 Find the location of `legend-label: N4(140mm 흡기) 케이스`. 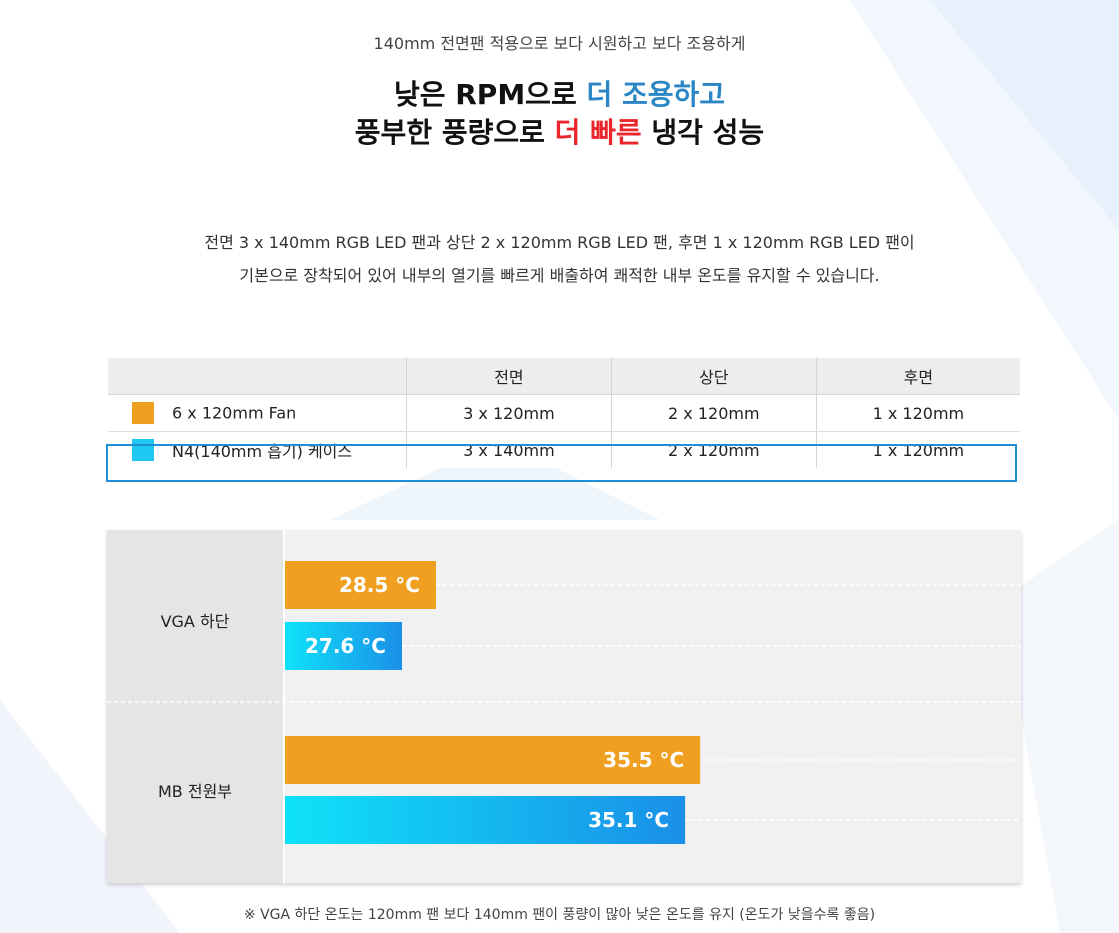

legend-label: N4(140mm 흡기) 케이스 is located at coordinates (262, 451).